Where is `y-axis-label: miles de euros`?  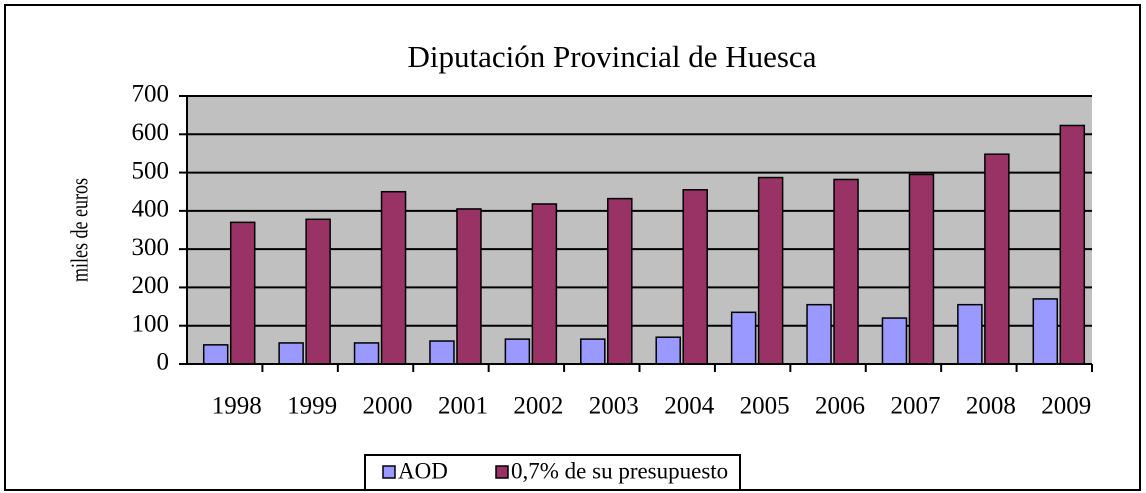
y-axis-label: miles de euros is located at coordinates (79, 230).